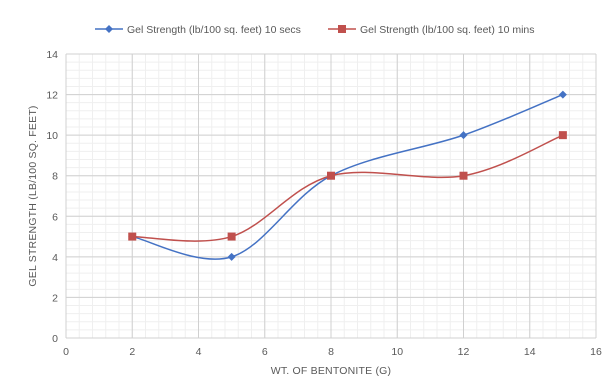 Image resolution: width=607 pixels, height=387 pixels. I want to click on x-tick-label: 4, so click(199, 352).